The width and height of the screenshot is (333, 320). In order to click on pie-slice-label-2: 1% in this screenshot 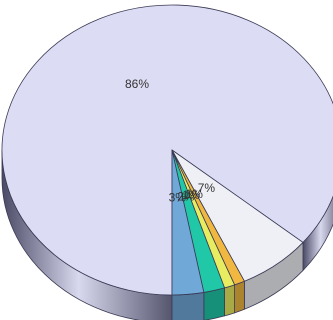, I will do `click(195, 194)`.